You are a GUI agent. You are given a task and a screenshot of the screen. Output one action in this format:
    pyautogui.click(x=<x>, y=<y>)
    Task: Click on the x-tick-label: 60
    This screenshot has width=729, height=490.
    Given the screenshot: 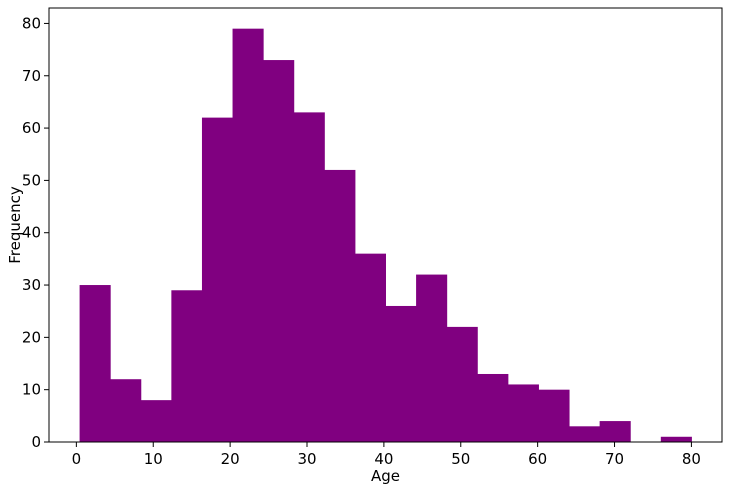 What is the action you would take?
    pyautogui.click(x=537, y=459)
    